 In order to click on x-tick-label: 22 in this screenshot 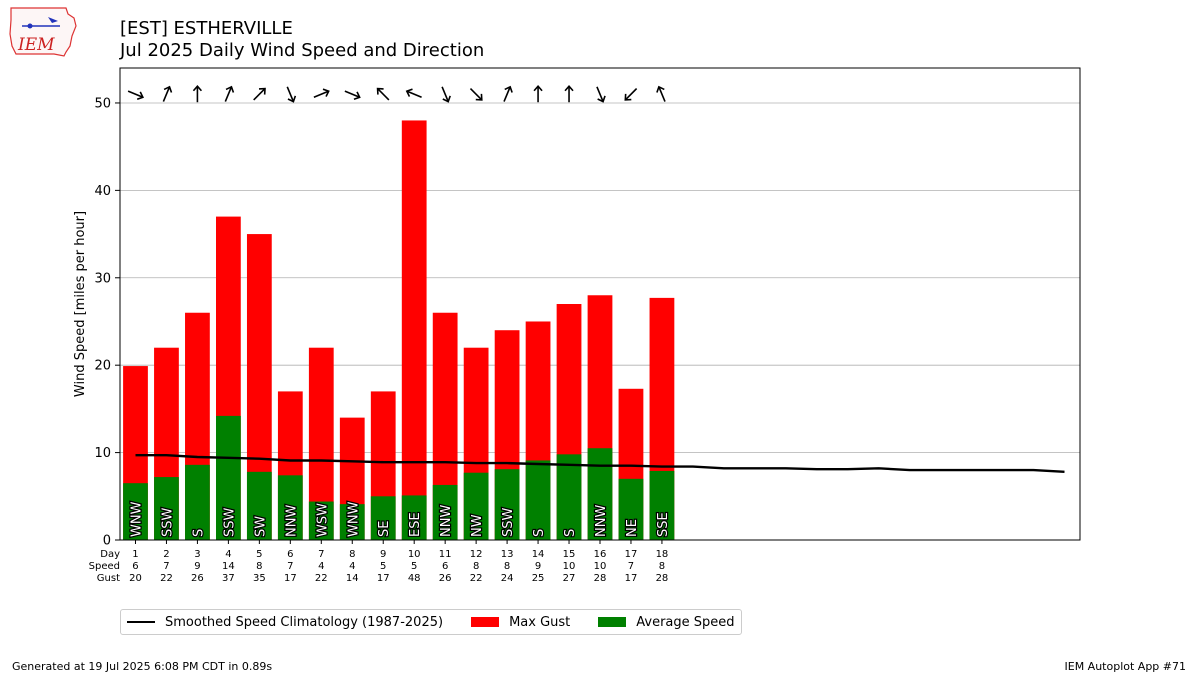, I will do `click(321, 578)`.